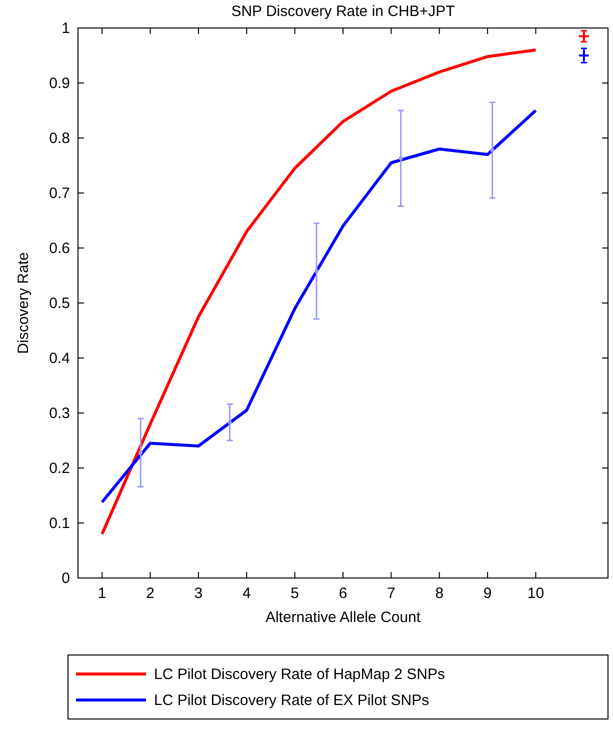 The width and height of the screenshot is (613, 741). I want to click on x-tick-label: 10, so click(535, 593).